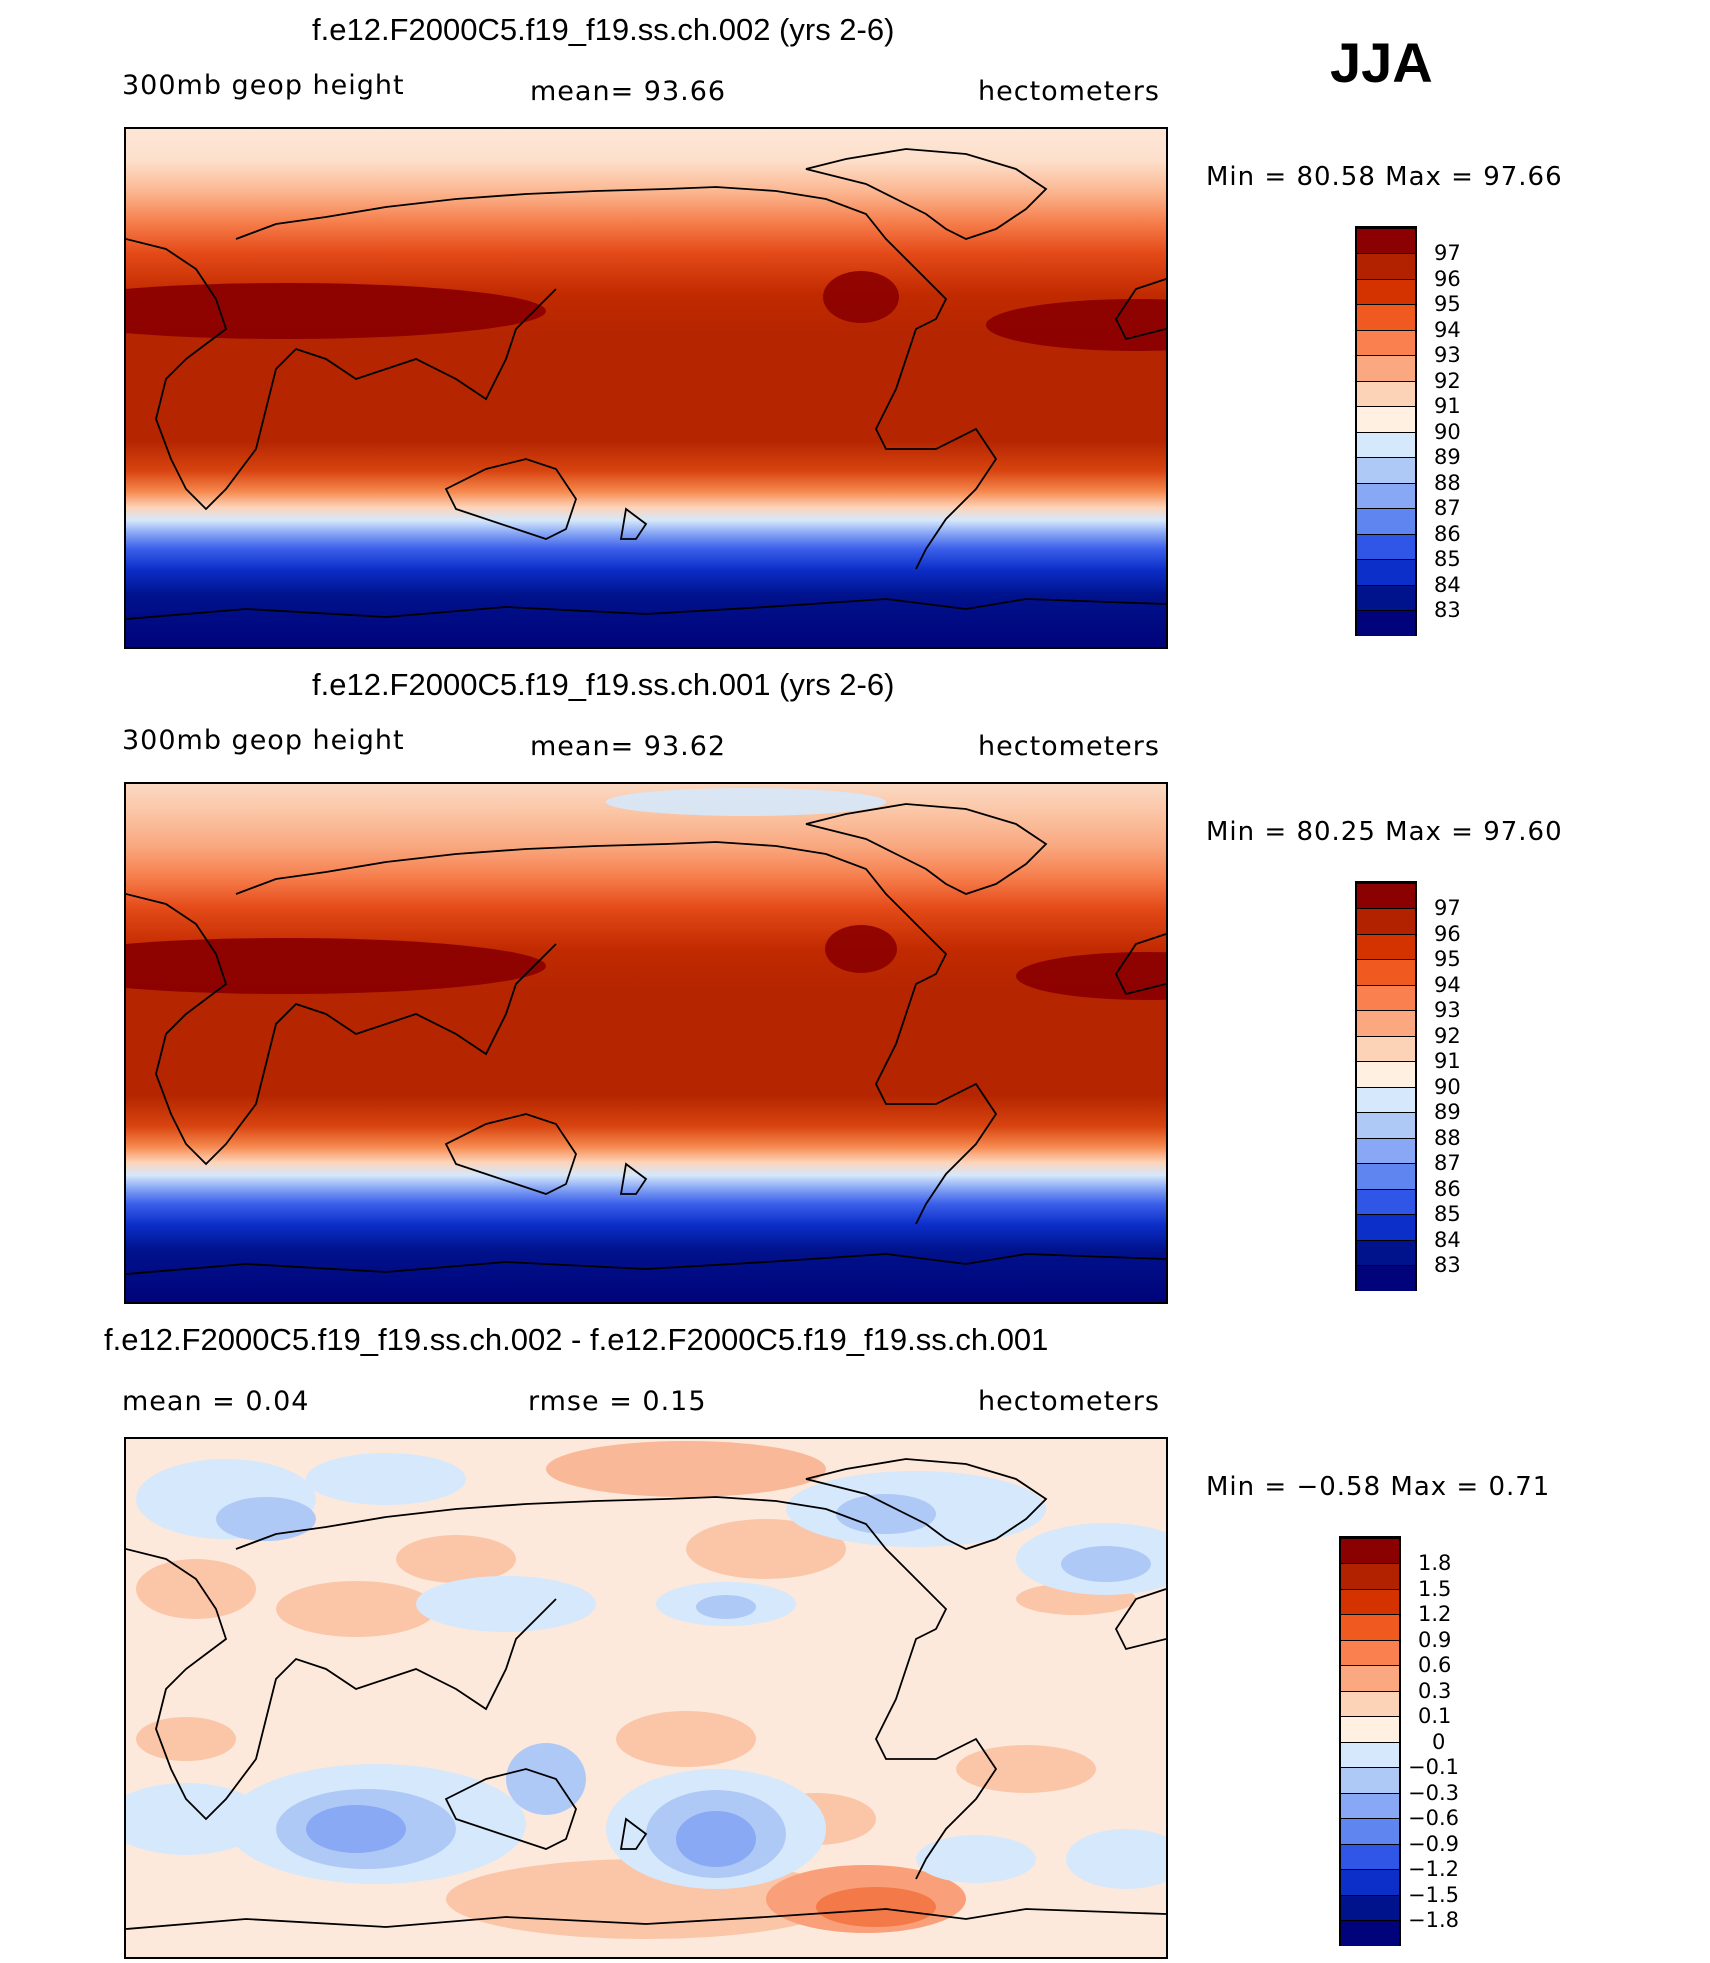  I want to click on colorbar-tick-label: −1.5, so click(1433, 1895).